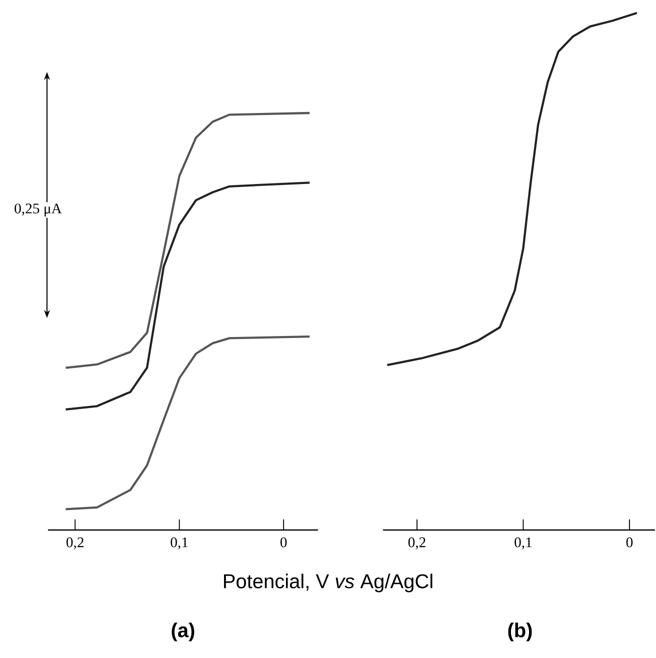  Describe the element at coordinates (38, 210) in the screenshot. I see `annotation: 0,25 μA` at that location.